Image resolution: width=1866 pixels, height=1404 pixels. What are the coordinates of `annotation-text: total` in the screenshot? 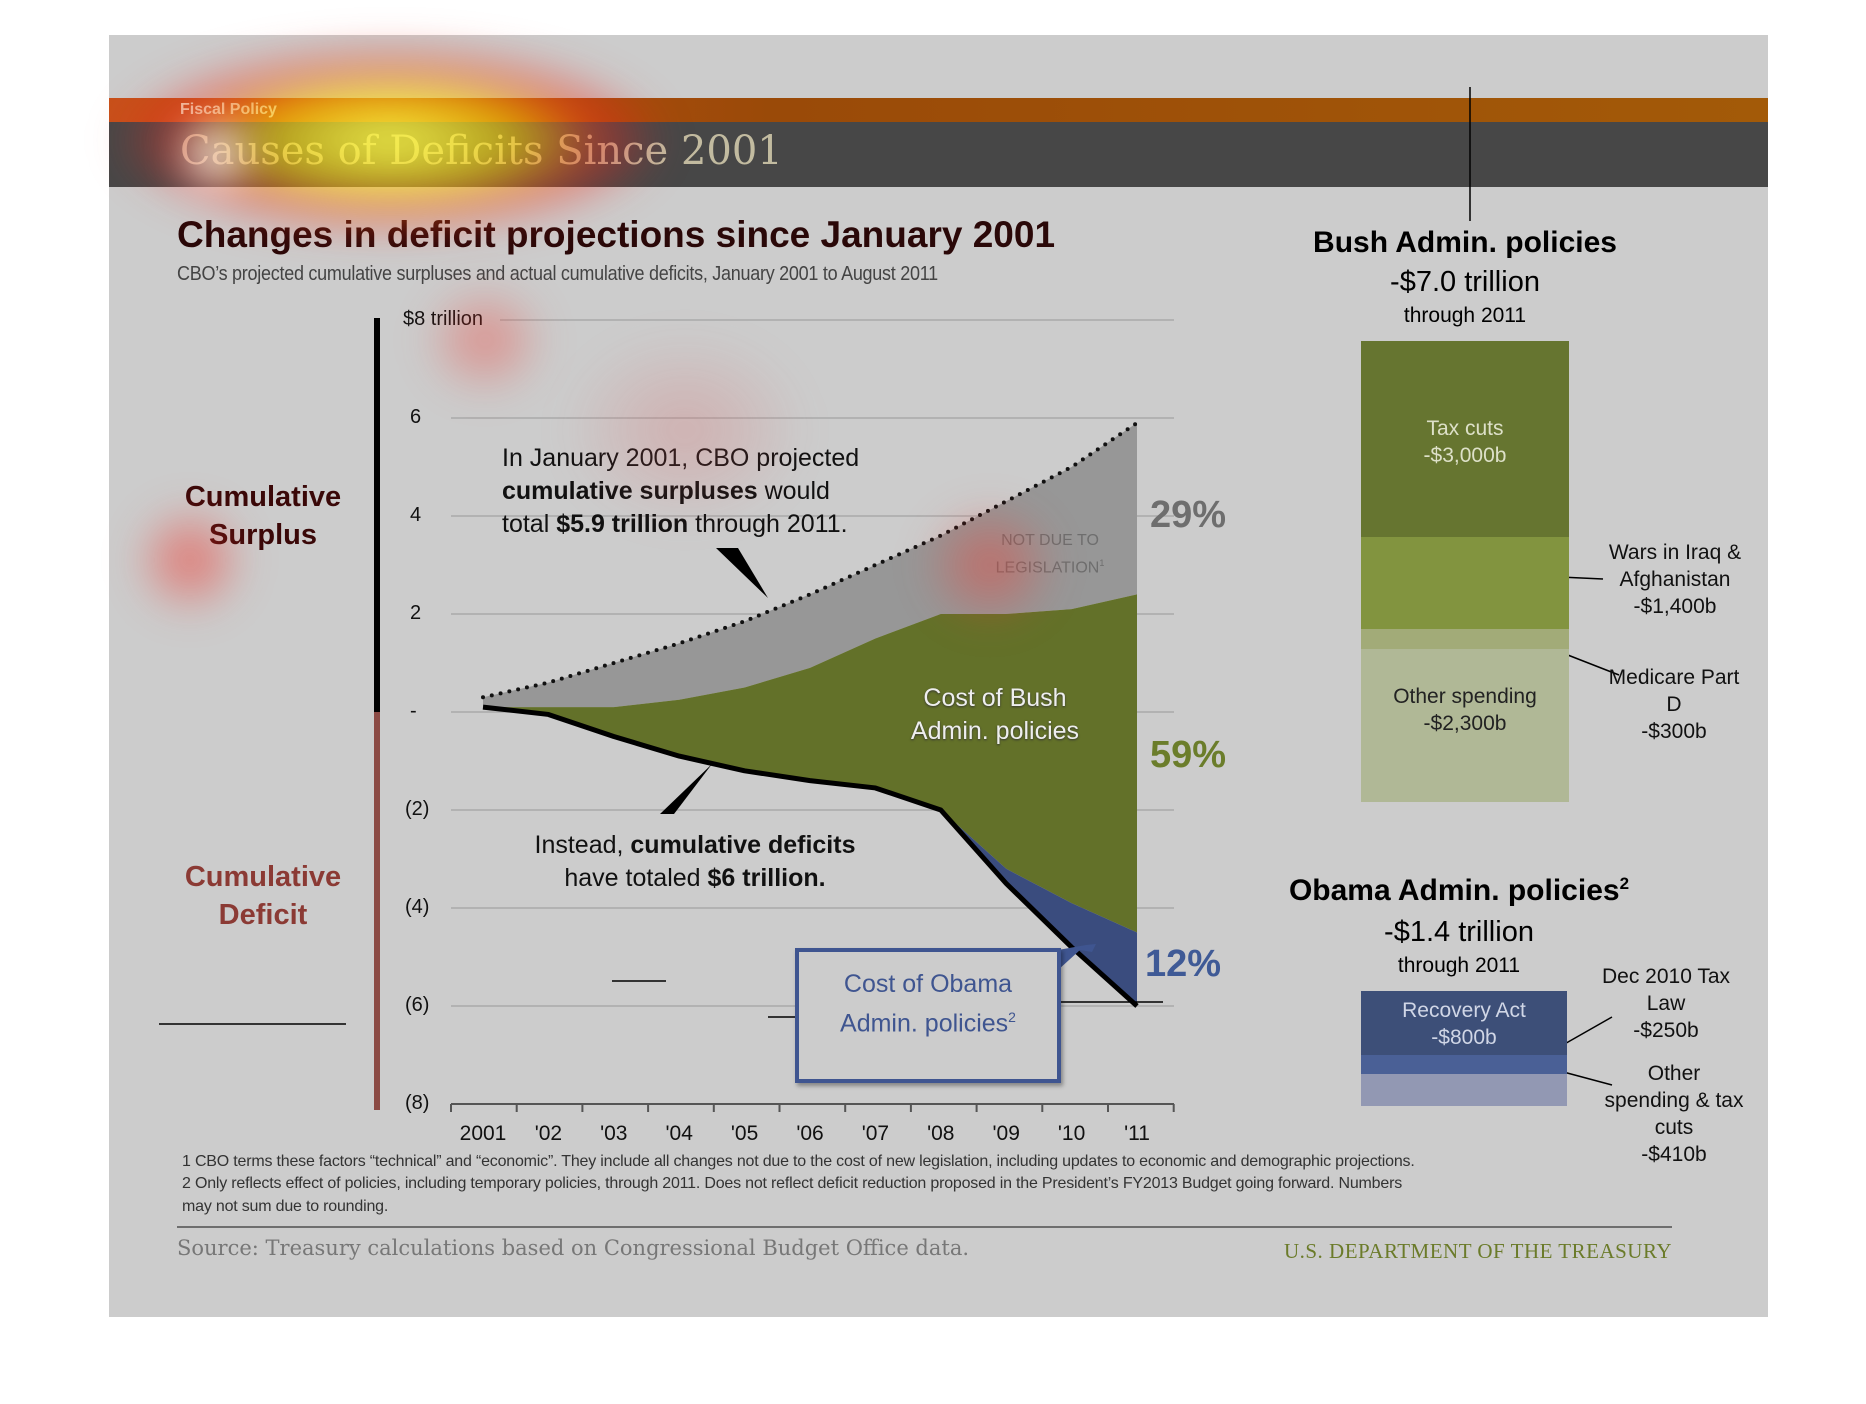 It's located at (529, 524).